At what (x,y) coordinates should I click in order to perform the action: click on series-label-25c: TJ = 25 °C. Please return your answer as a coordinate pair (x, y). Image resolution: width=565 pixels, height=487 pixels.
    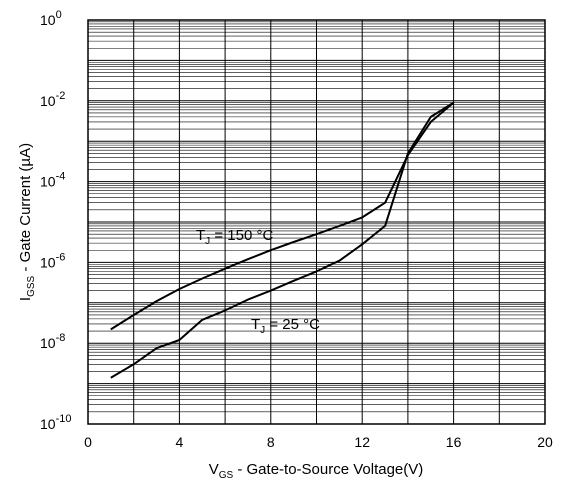
    Looking at the image, I should click on (285, 326).